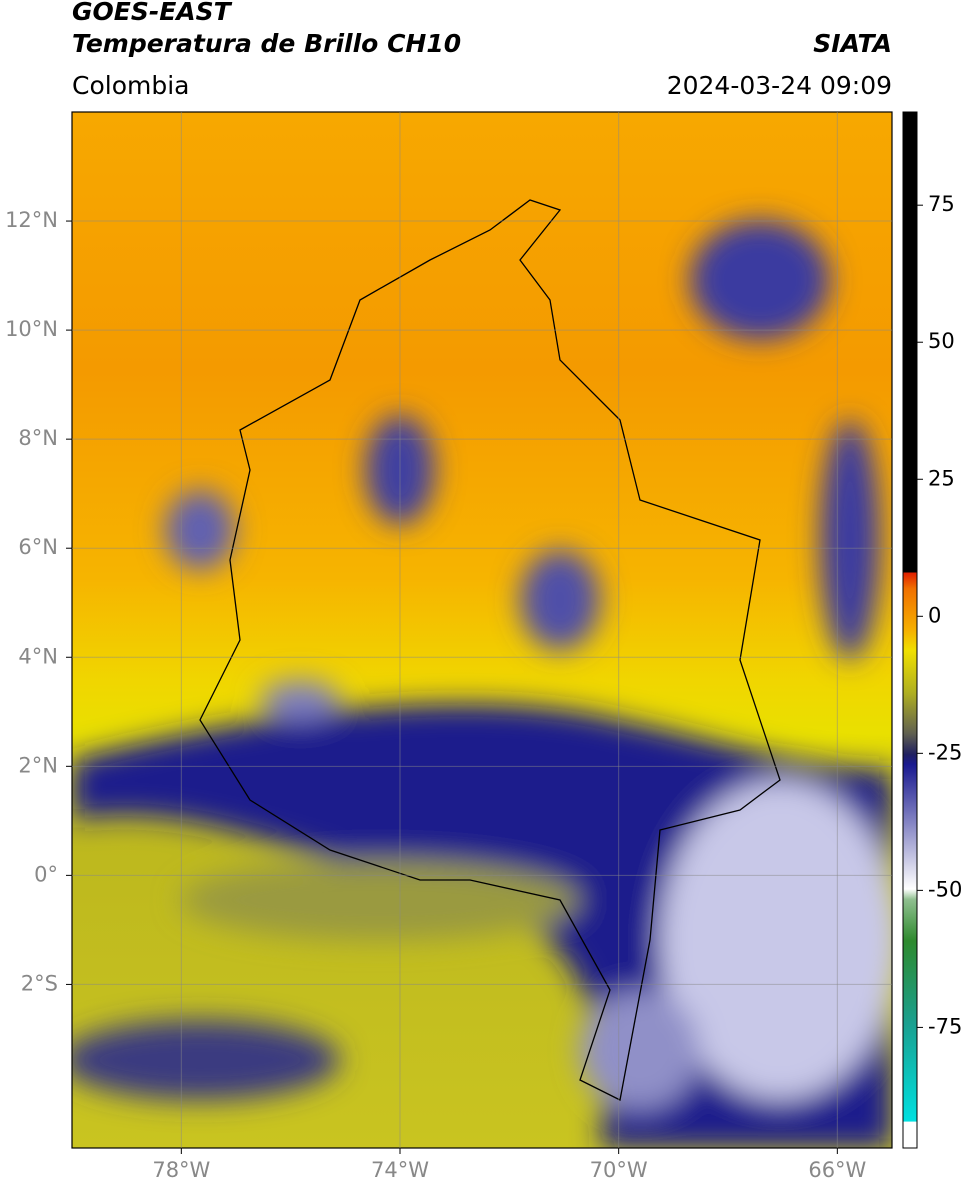 The image size is (966, 1190). Describe the element at coordinates (945, 1026) in the screenshot. I see `colorbar-tick-label: -75` at that location.